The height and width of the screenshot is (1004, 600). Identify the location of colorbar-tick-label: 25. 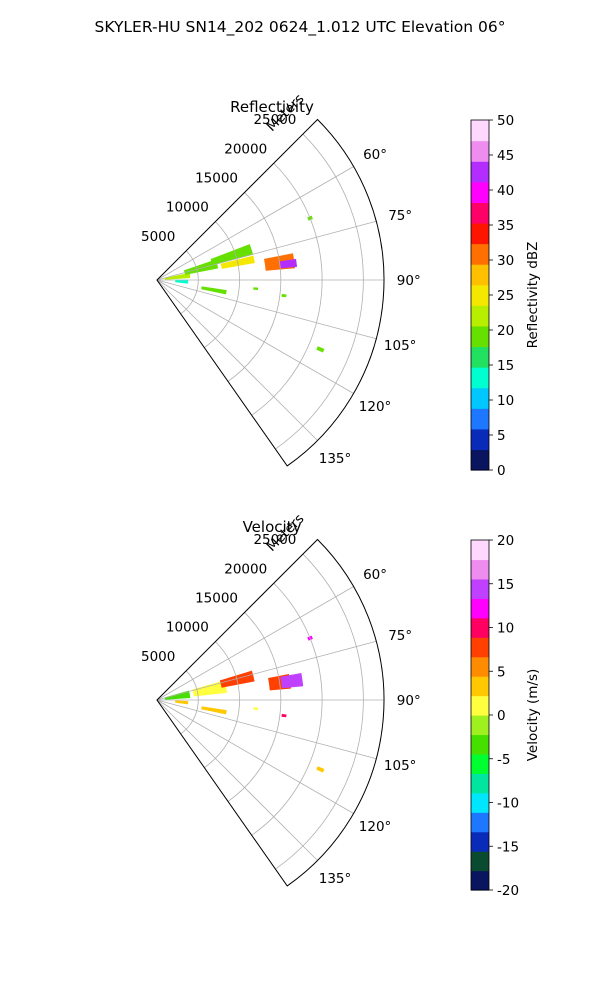
(505, 296).